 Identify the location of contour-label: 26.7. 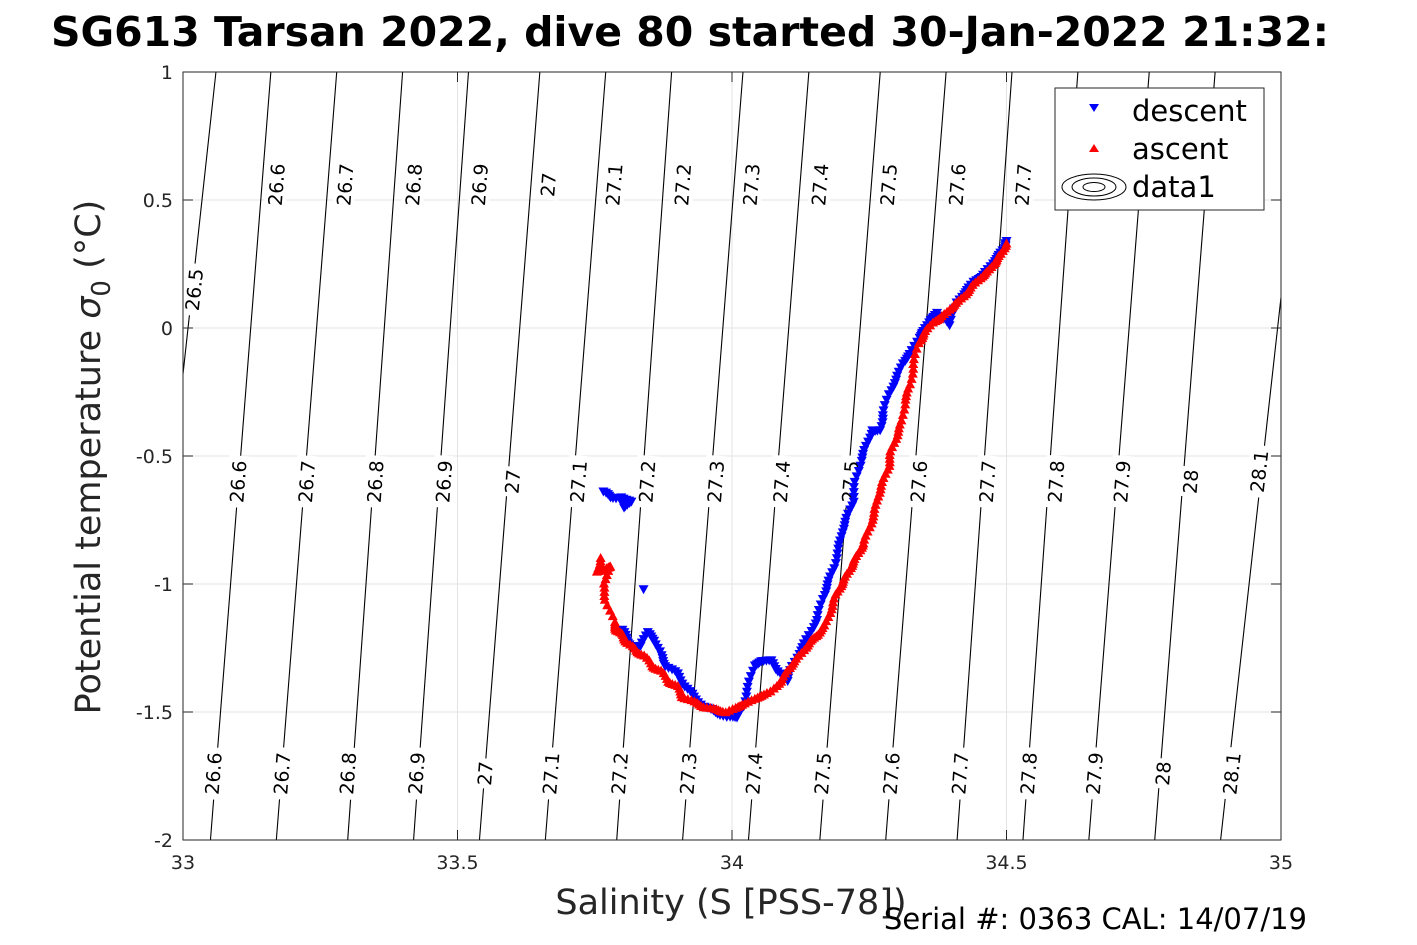
(306, 481).